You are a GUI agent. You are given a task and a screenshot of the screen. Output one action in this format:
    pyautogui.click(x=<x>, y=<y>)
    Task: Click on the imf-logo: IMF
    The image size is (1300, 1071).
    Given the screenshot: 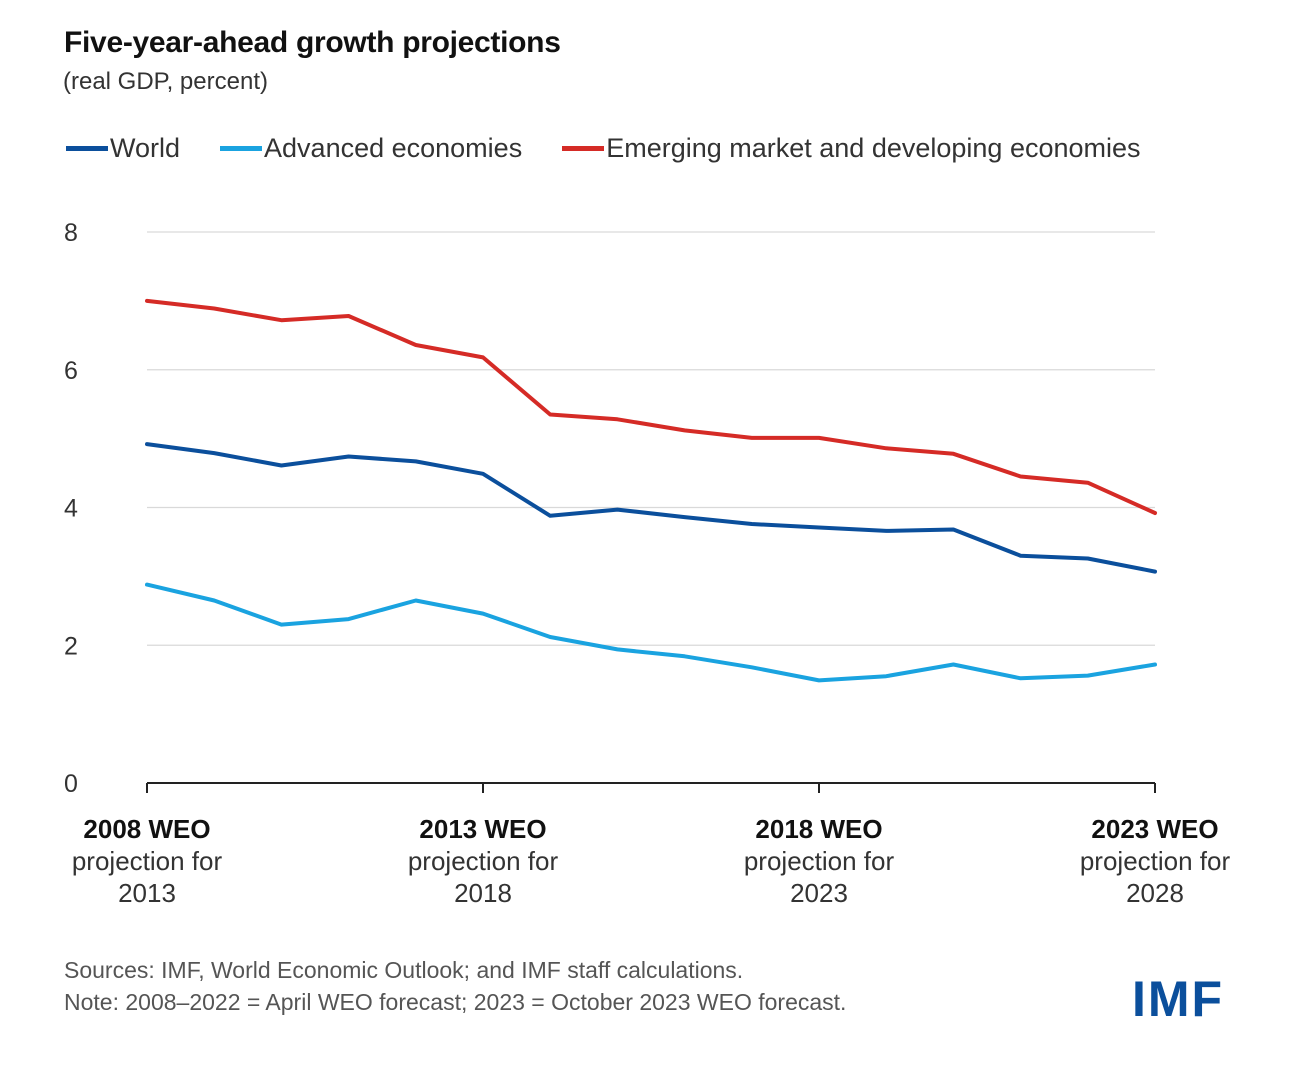 What is the action you would take?
    pyautogui.click(x=1178, y=999)
    